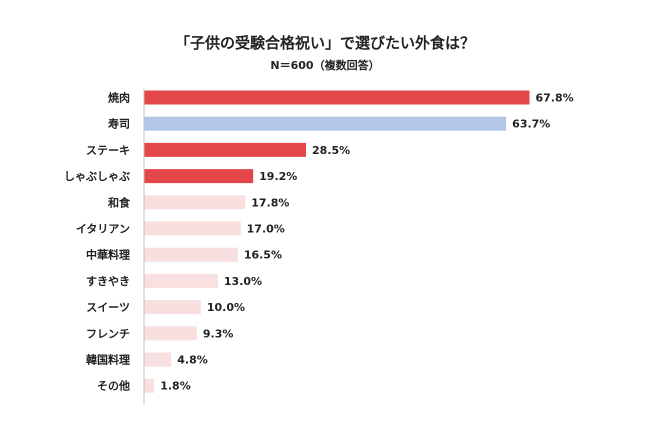 The height and width of the screenshot is (428, 650). I want to click on category-label: 韓国料理, so click(108, 360).